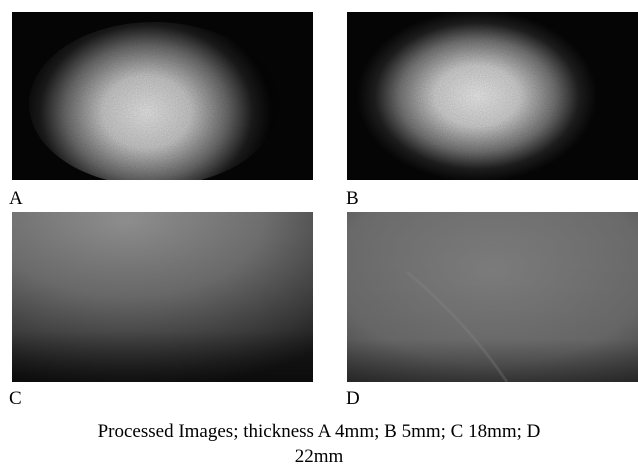  I want to click on panel-label-c: C, so click(15, 398).